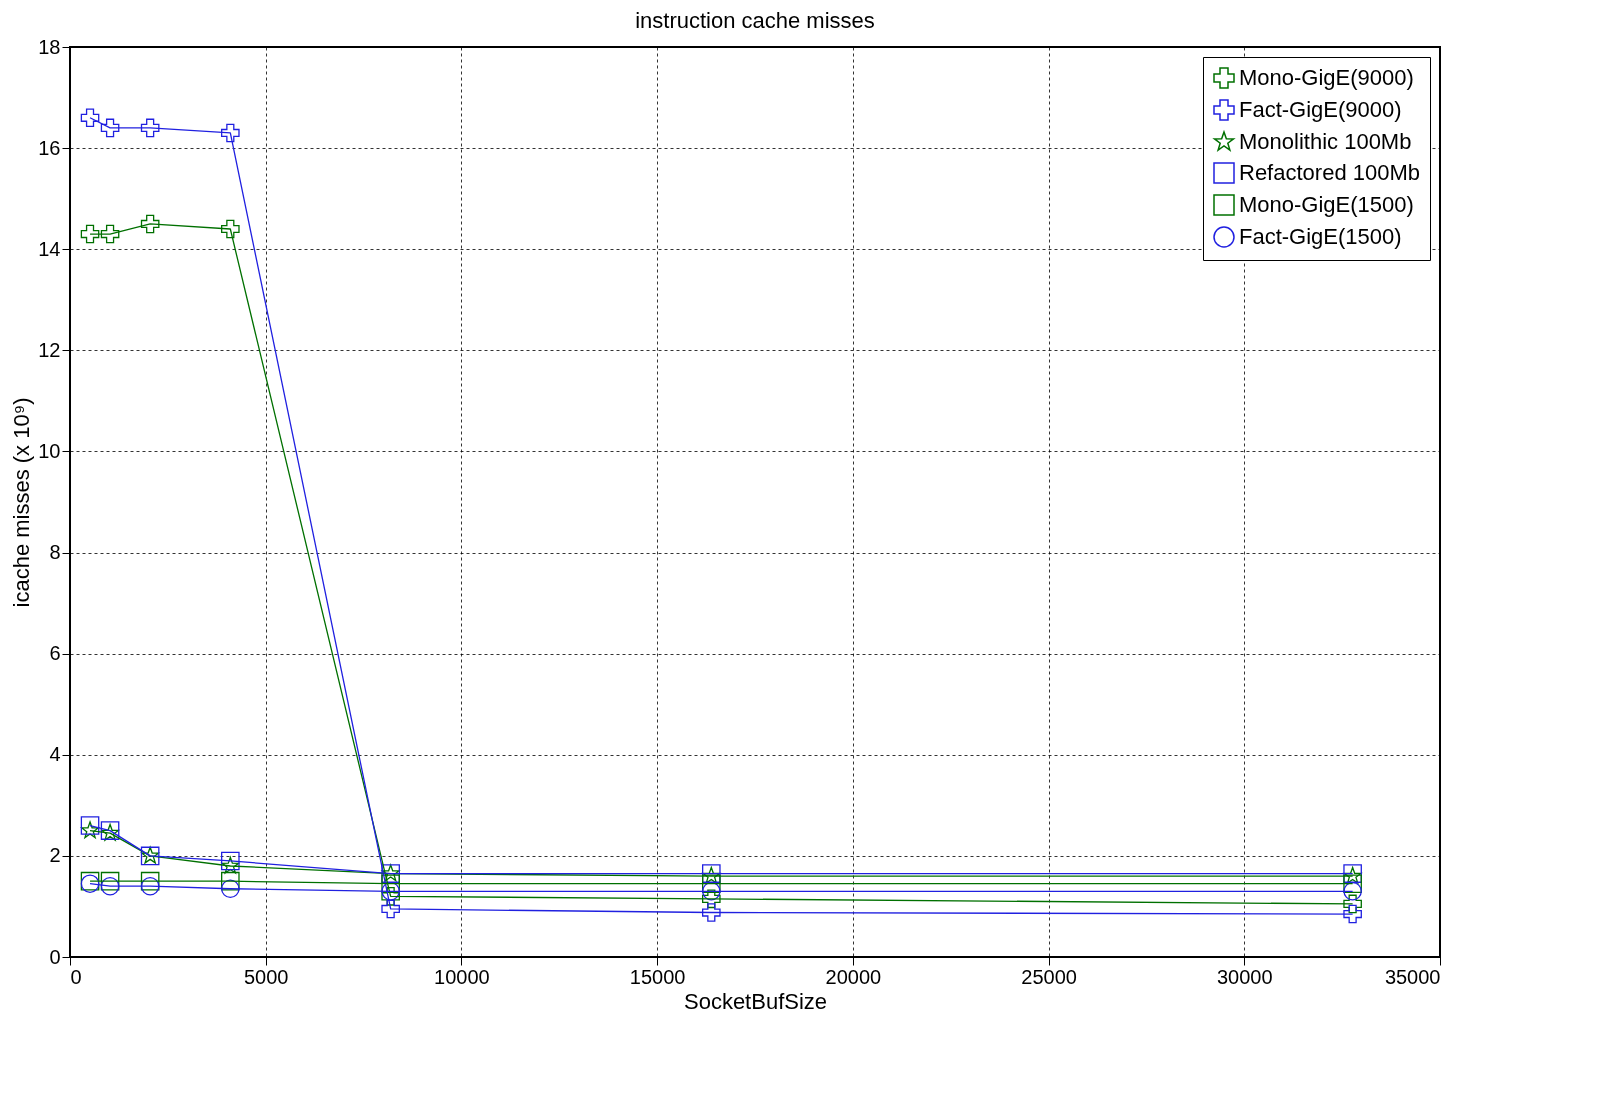 Image resolution: width=1612 pixels, height=1102 pixels. I want to click on y-tick-label: 0, so click(55, 956).